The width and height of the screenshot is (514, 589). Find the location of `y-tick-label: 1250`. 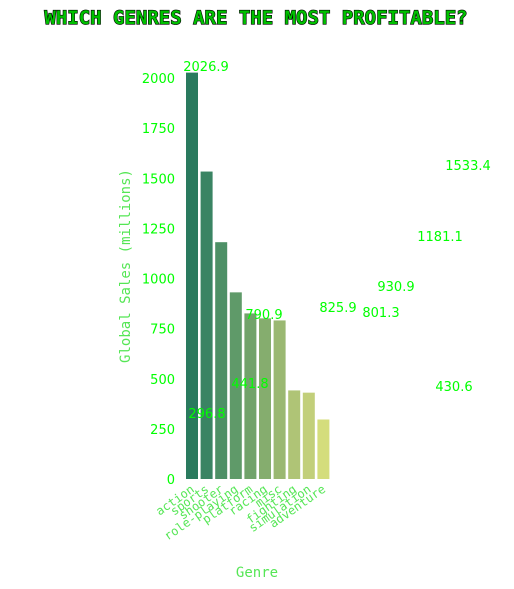

y-tick-label: 1250 is located at coordinates (158, 229).